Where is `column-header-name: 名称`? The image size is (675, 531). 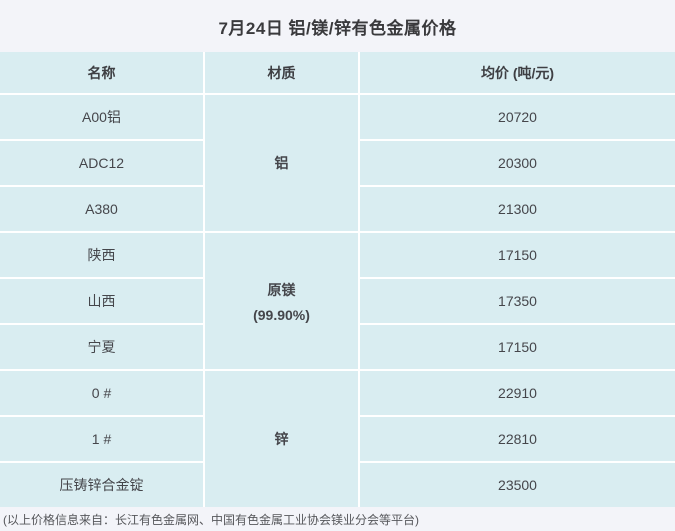 column-header-name: 名称 is located at coordinates (101, 72).